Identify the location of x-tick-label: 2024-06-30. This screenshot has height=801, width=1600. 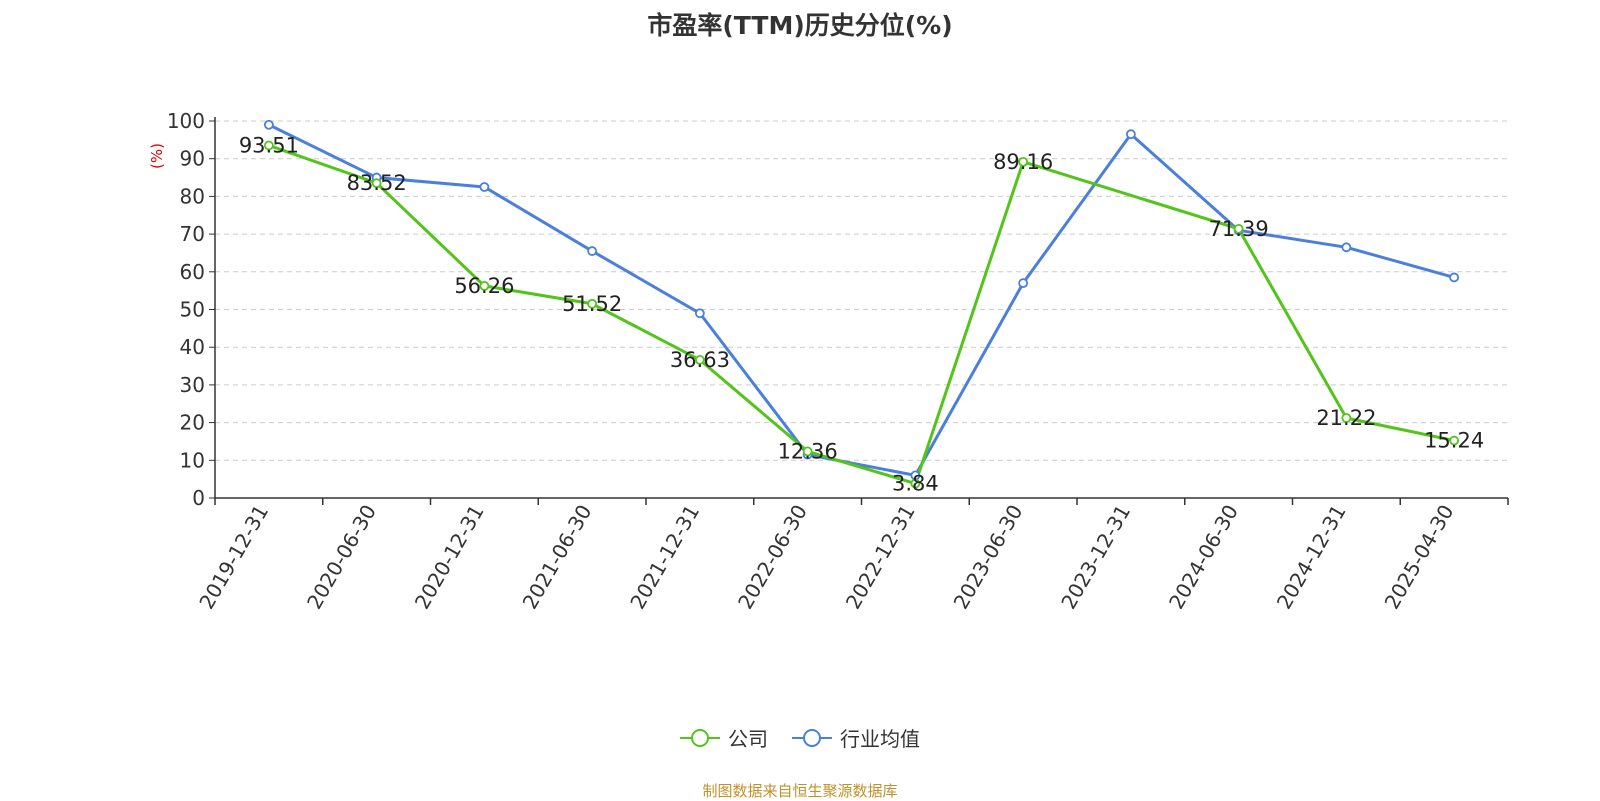
(1203, 557).